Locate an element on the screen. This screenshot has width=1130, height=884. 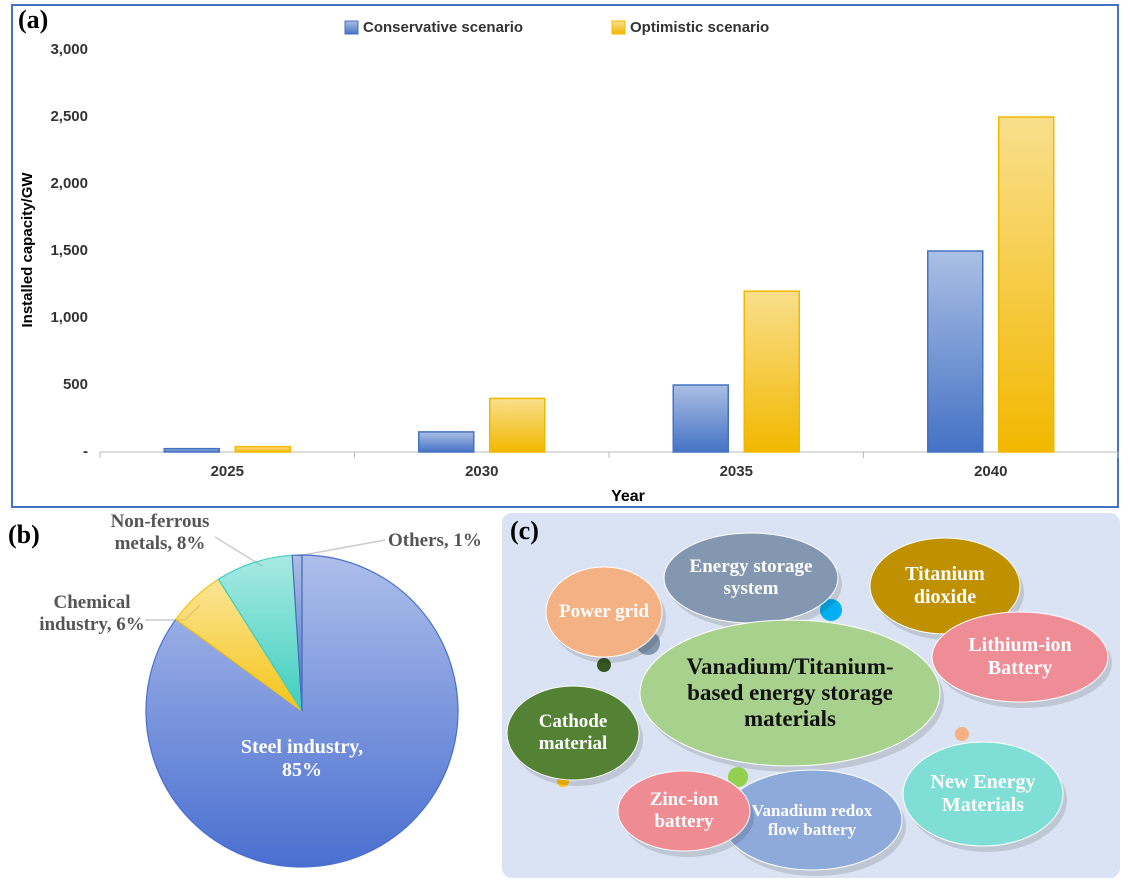
node-label: Power grid is located at coordinates (604, 611).